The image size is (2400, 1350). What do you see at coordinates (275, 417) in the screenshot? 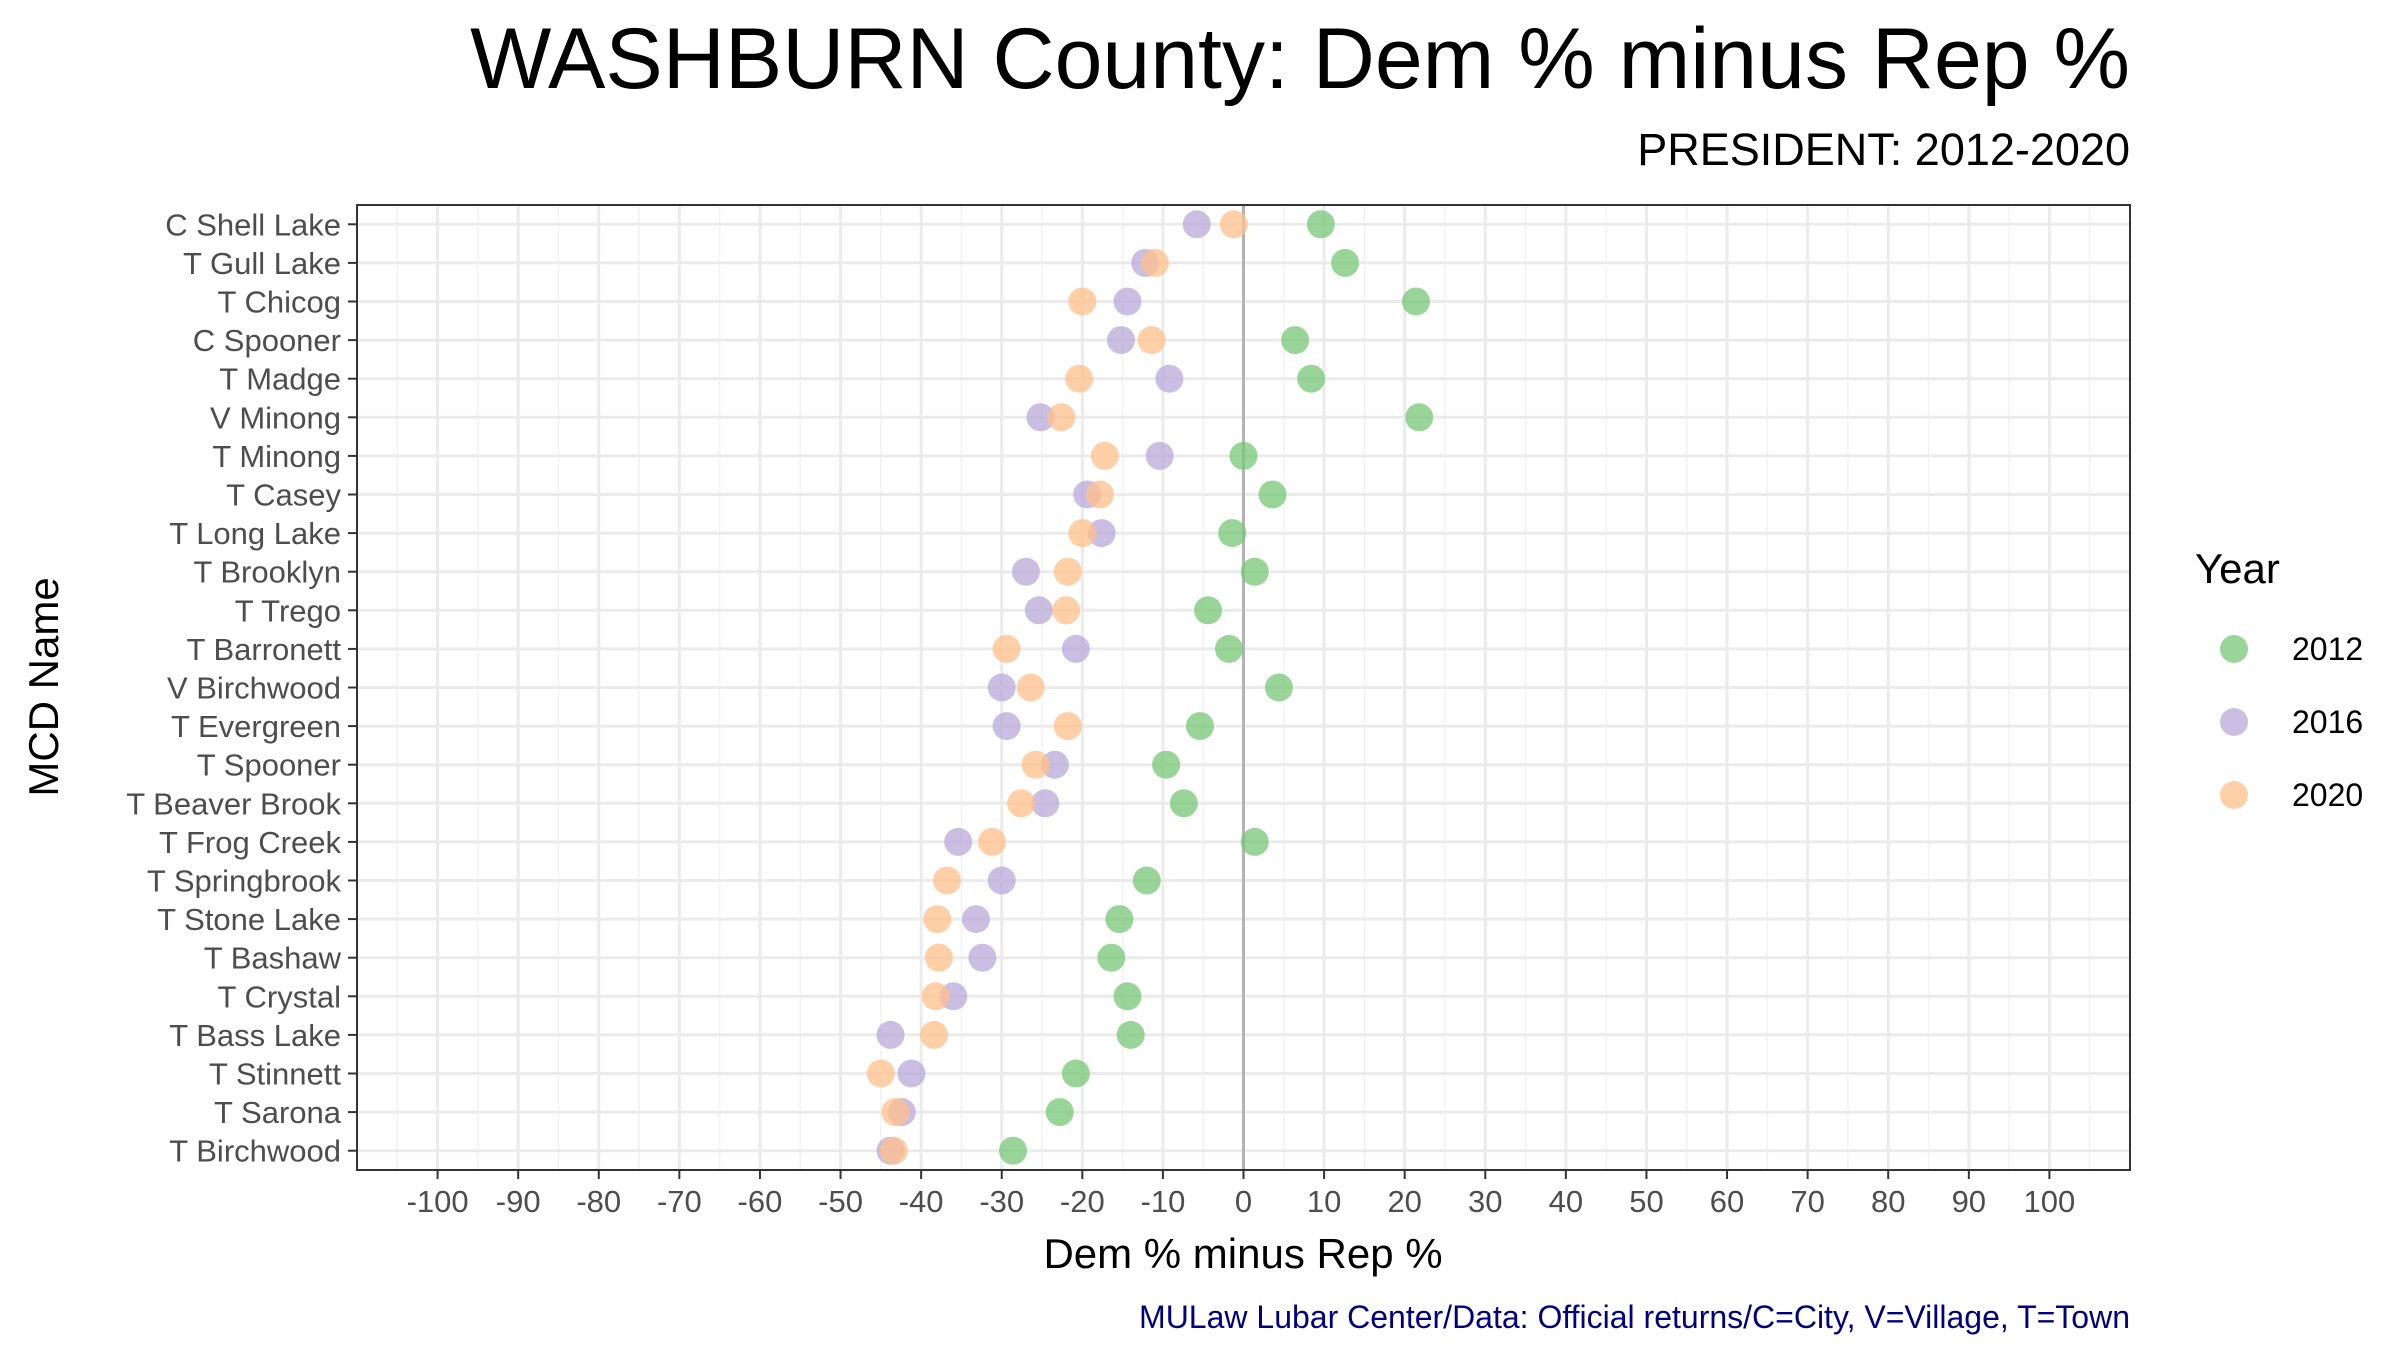
I see `y-tick-label: V Minong` at bounding box center [275, 417].